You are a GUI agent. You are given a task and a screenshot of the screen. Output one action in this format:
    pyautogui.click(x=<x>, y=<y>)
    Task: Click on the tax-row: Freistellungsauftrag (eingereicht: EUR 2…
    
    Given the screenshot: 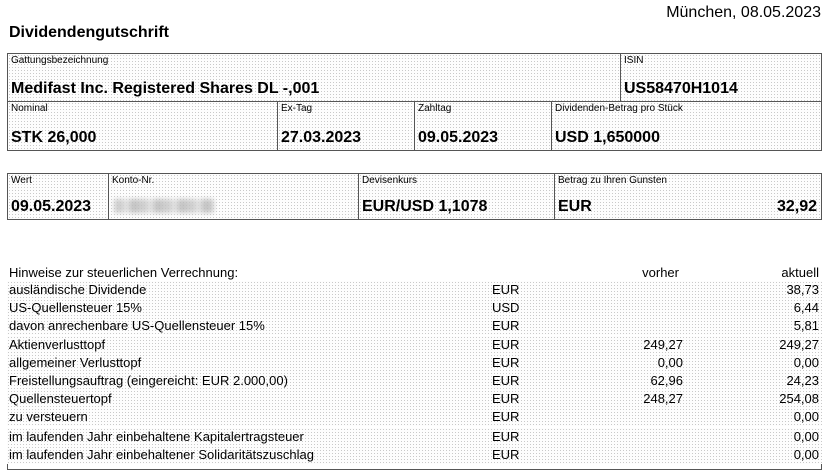 What is the action you would take?
    pyautogui.click(x=414, y=381)
    